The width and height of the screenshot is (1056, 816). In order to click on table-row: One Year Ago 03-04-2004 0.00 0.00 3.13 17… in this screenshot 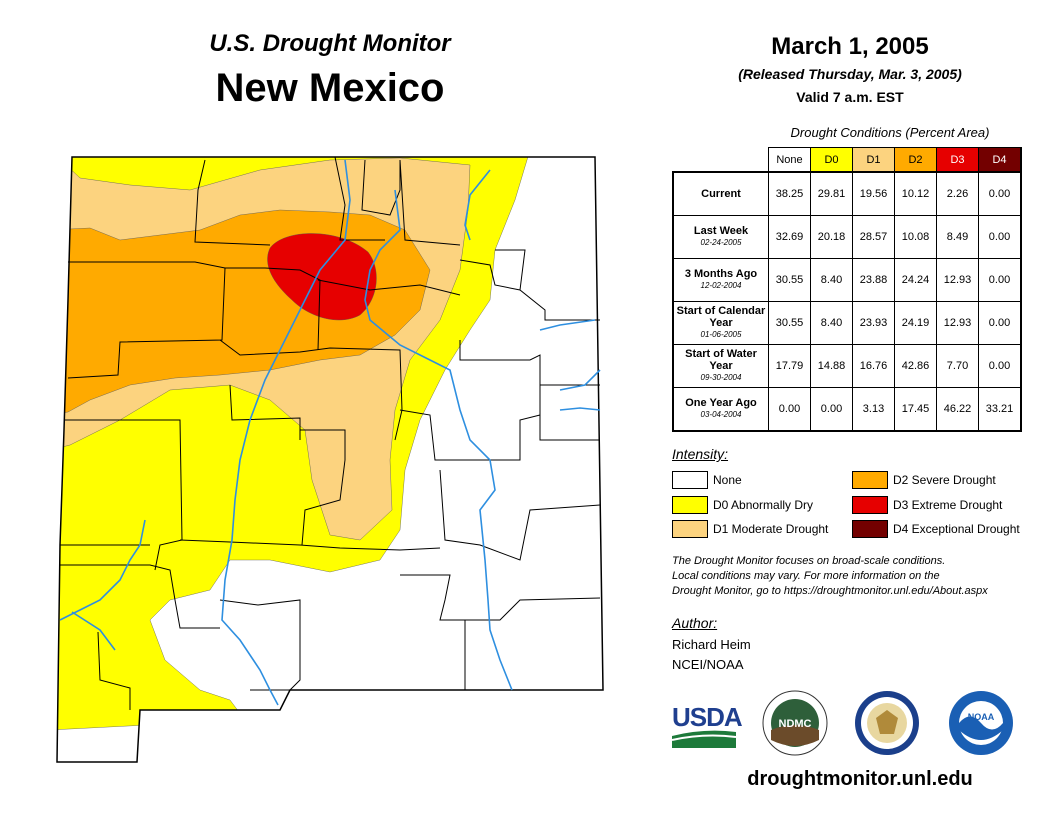, I will do `click(847, 409)`.